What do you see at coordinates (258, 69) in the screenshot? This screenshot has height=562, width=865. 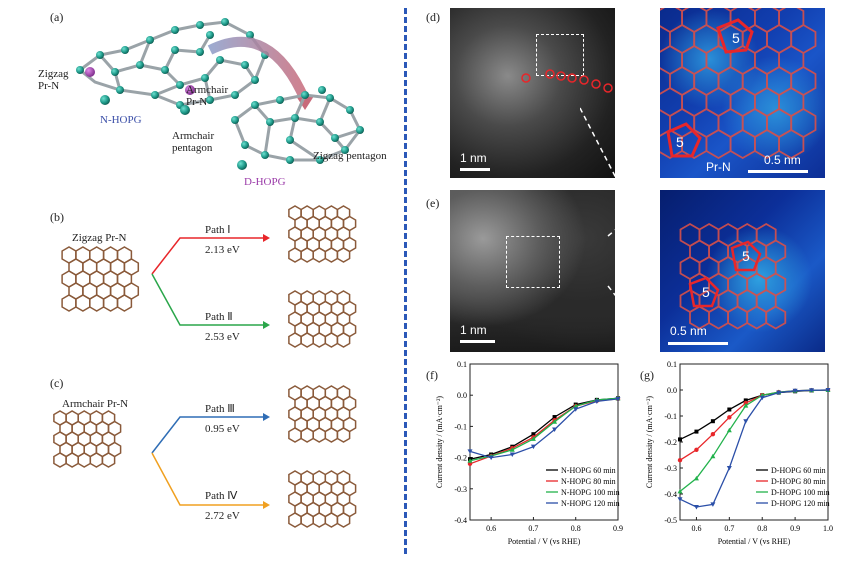 I see `transformation-arrow` at bounding box center [258, 69].